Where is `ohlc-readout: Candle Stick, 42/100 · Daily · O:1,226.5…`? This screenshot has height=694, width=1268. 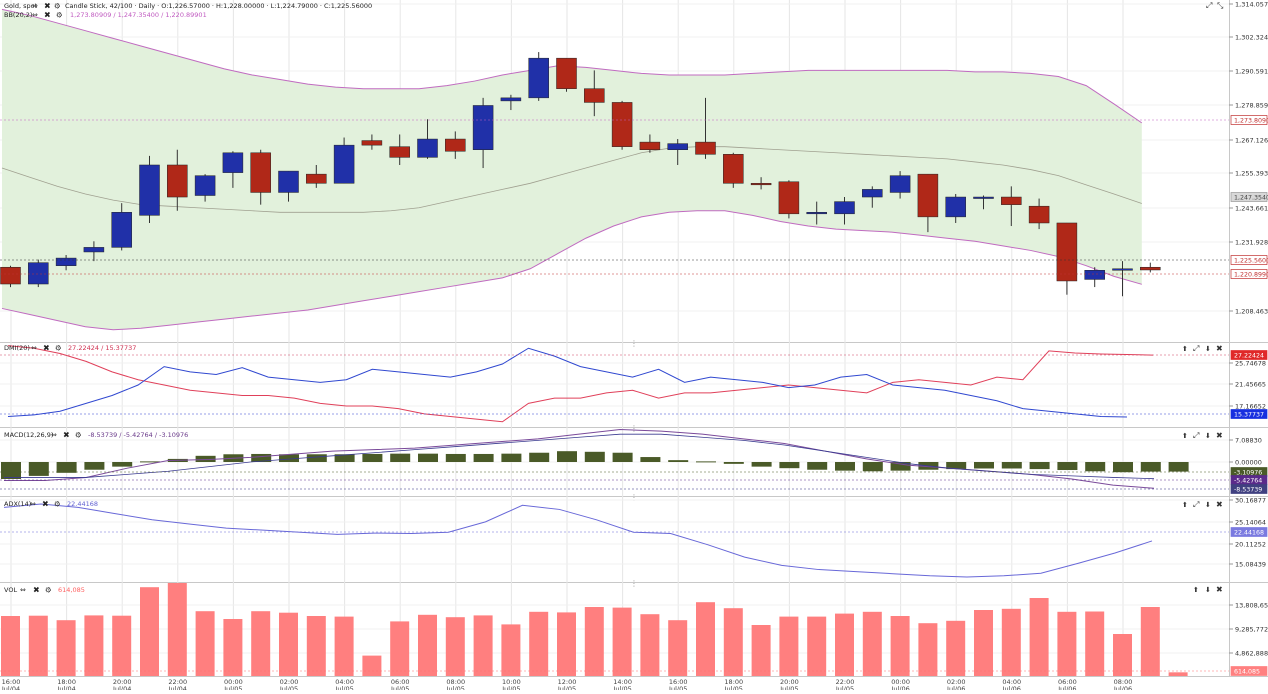 ohlc-readout: Candle Stick, 42/100 · Daily · O:1,226.5… is located at coordinates (218, 6).